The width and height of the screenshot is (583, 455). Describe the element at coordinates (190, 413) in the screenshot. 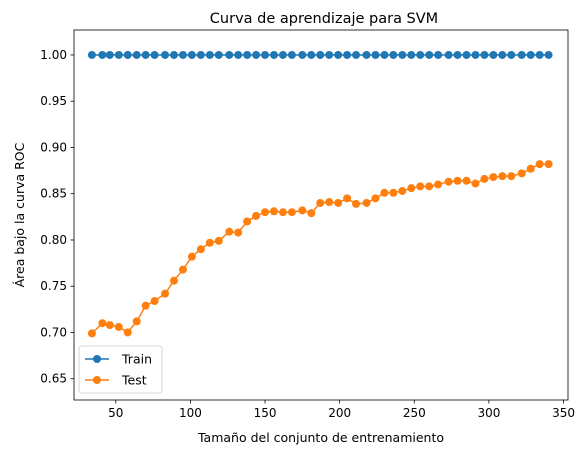

I see `x-tick-label: 100` at that location.